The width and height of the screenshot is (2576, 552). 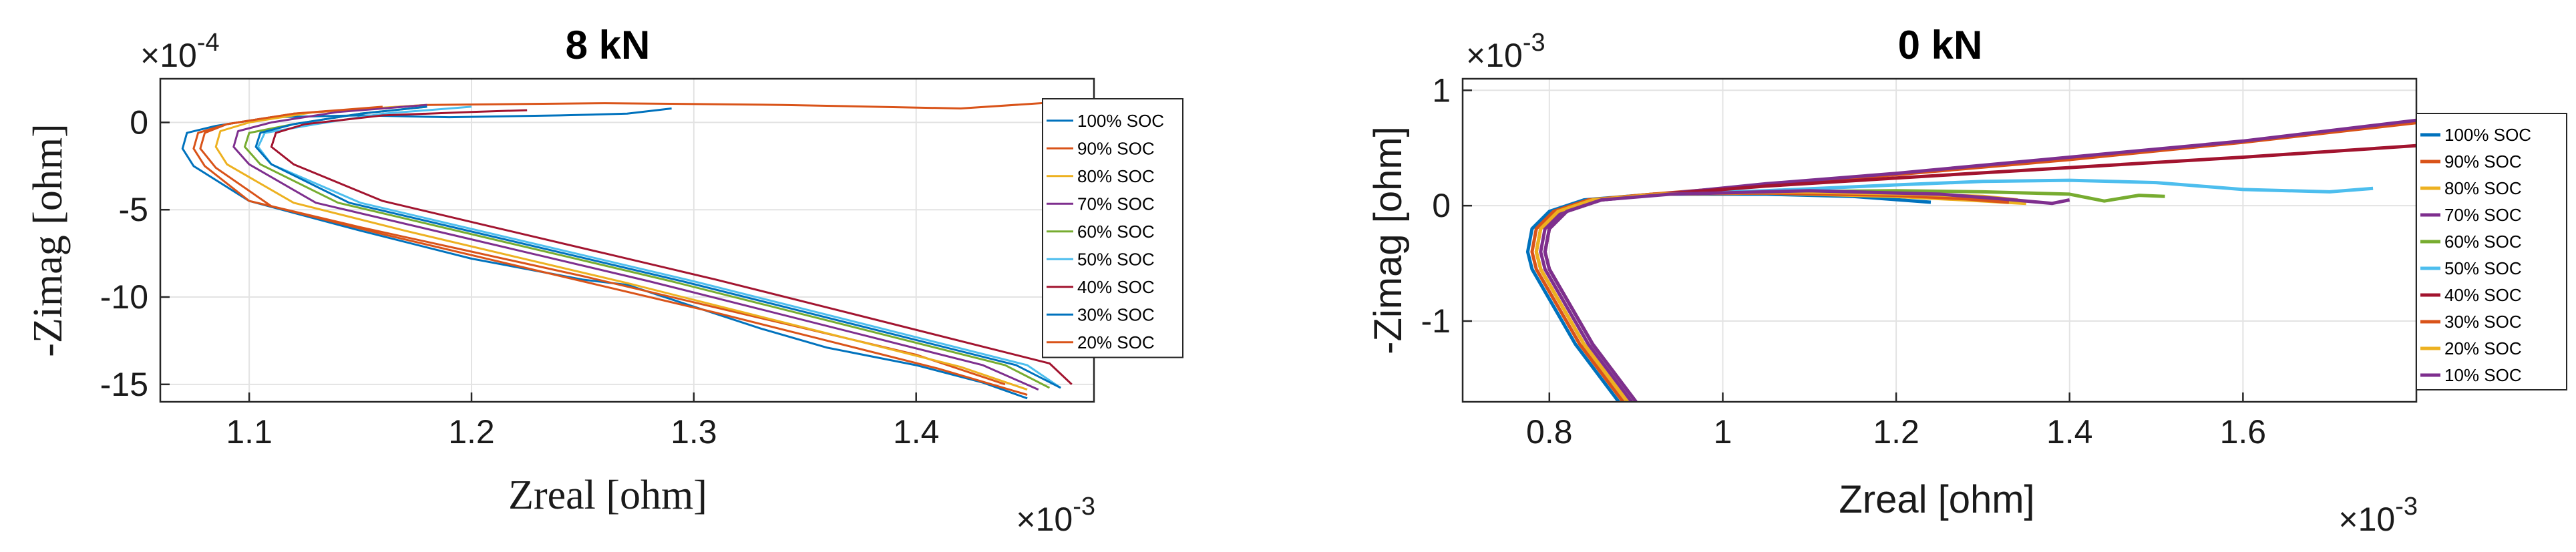 I want to click on x-tick-label: 0.8, so click(x=1549, y=432).